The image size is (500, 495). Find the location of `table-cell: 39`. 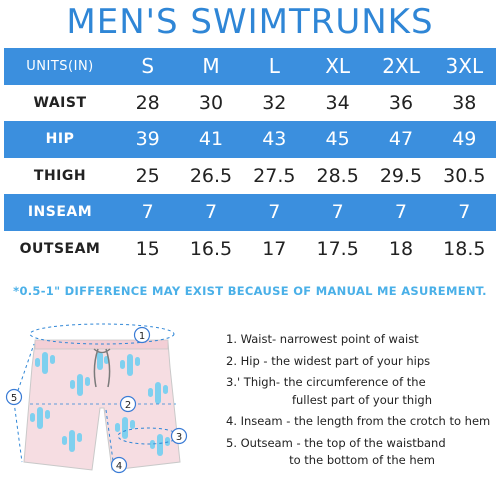

table-cell: 39 is located at coordinates (147, 139).